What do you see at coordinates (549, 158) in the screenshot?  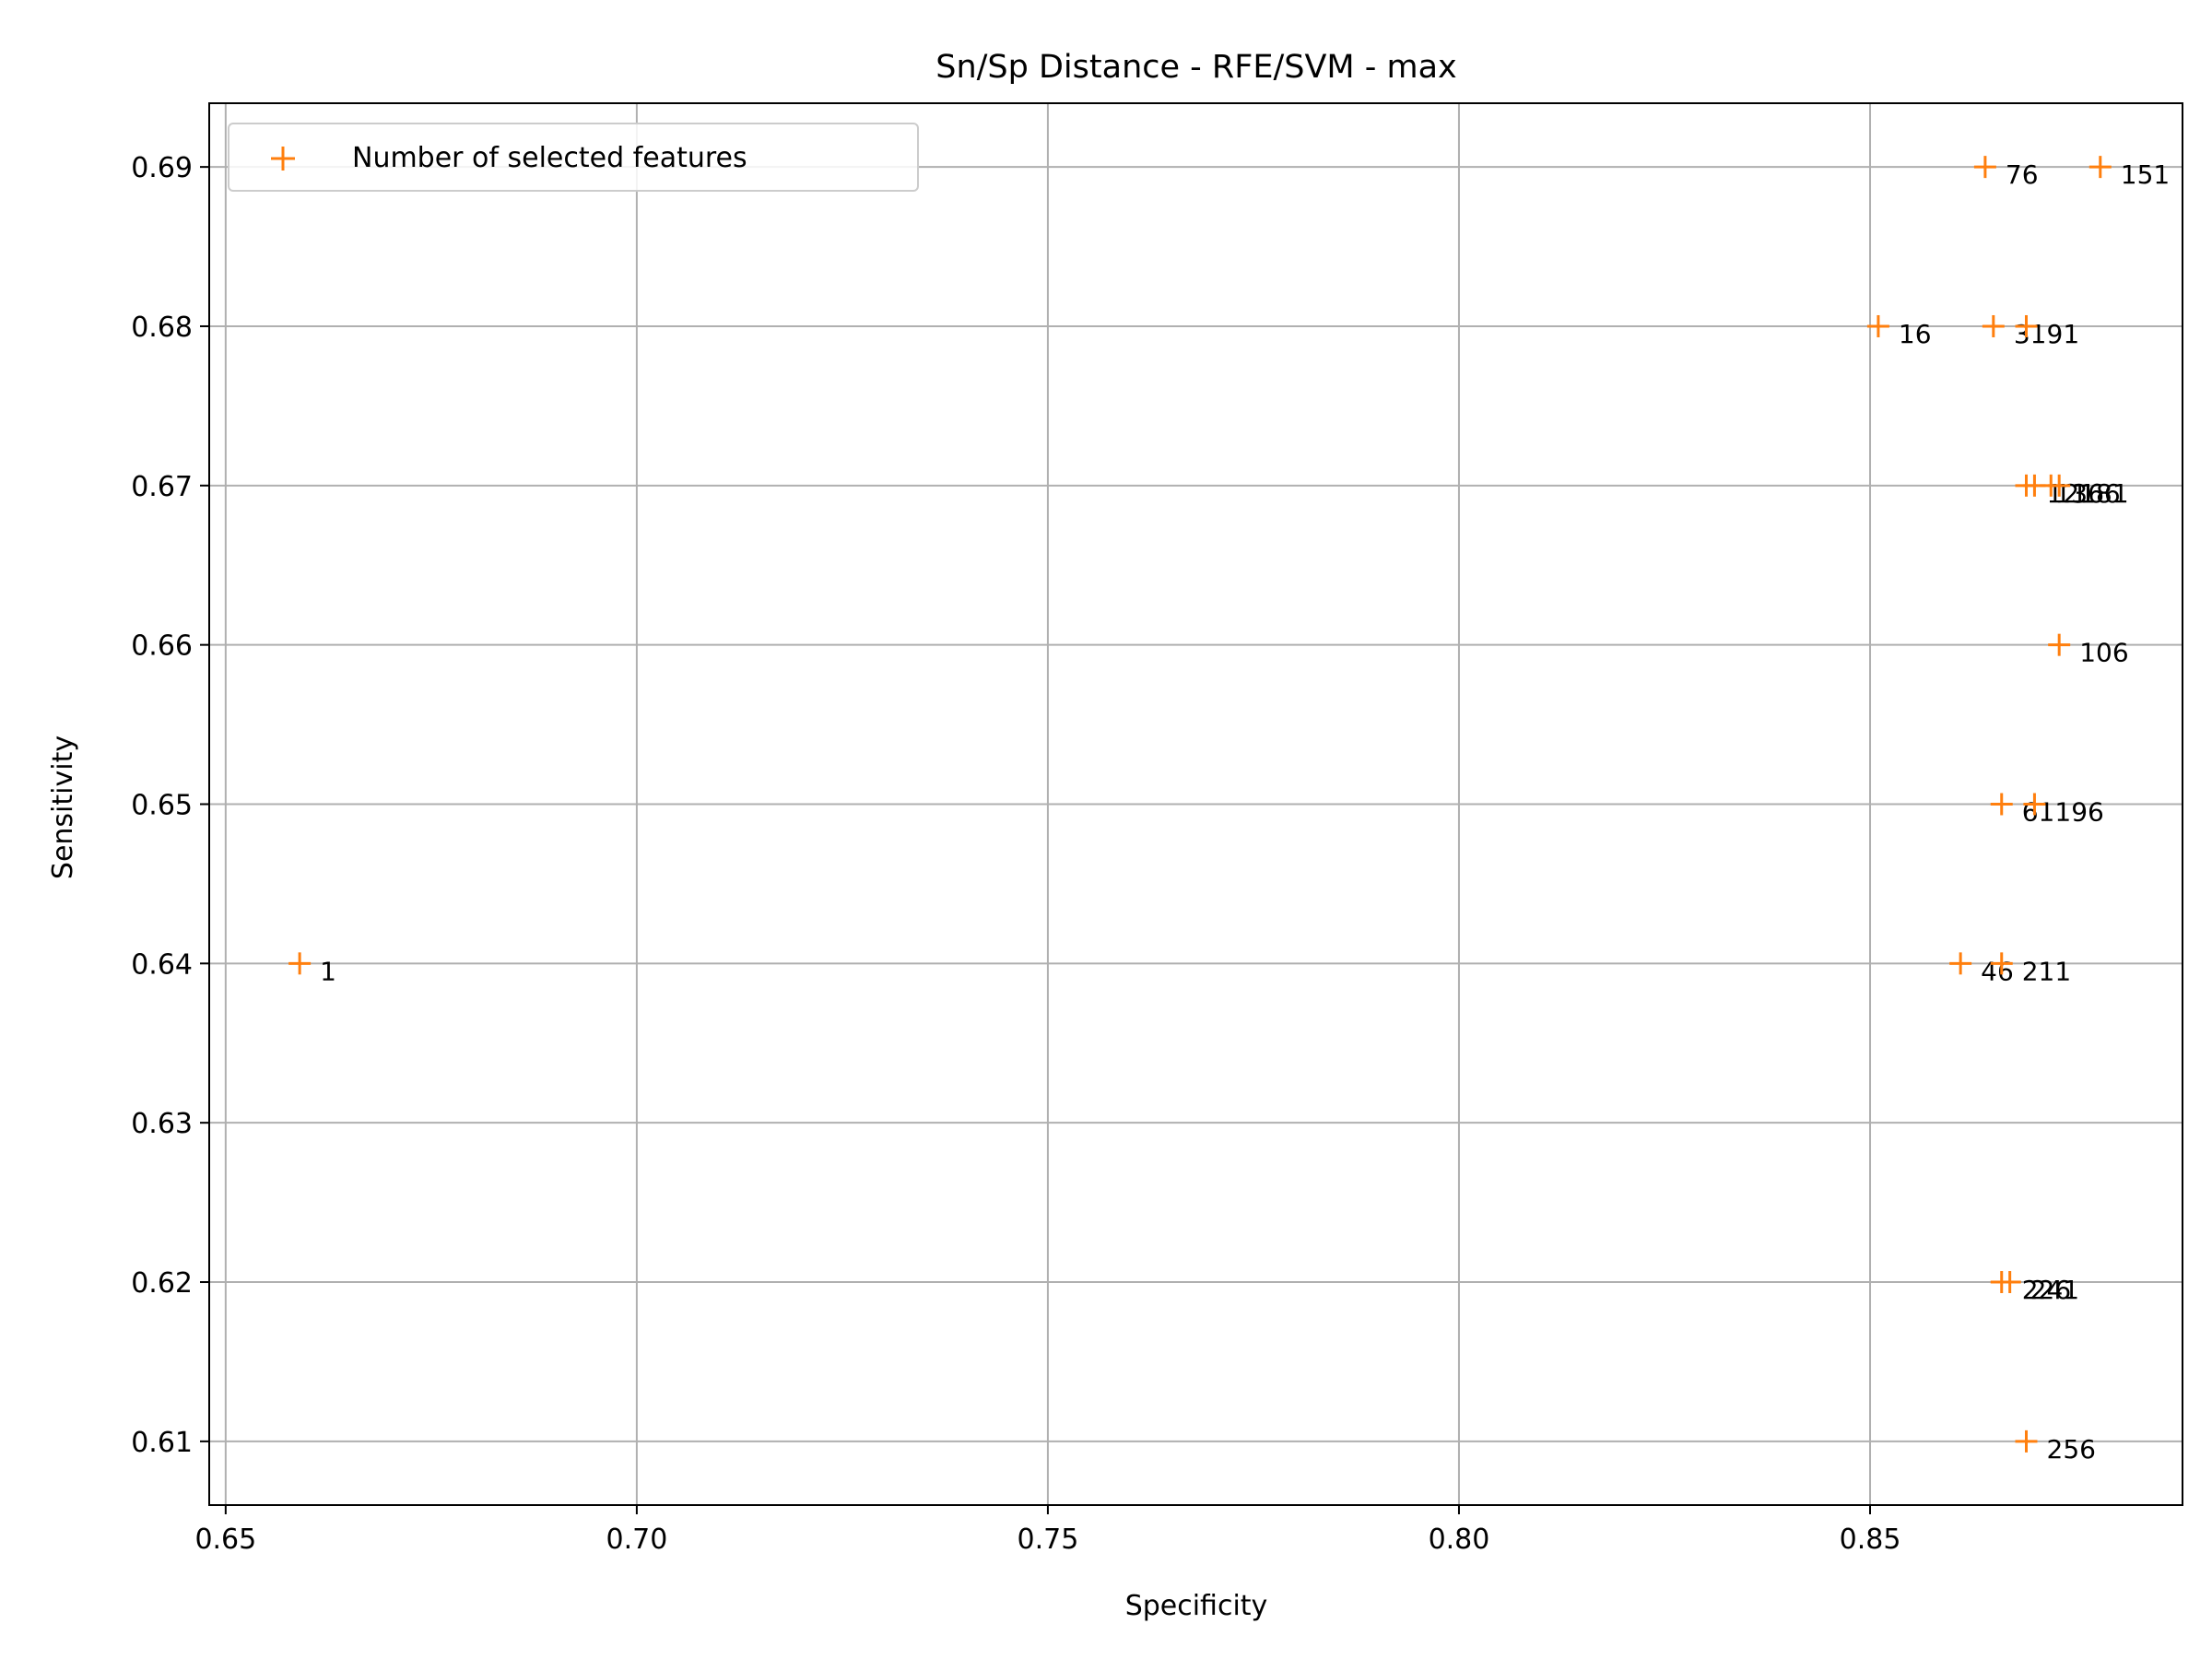 I see `legend-entry-label: Number of selected features` at bounding box center [549, 158].